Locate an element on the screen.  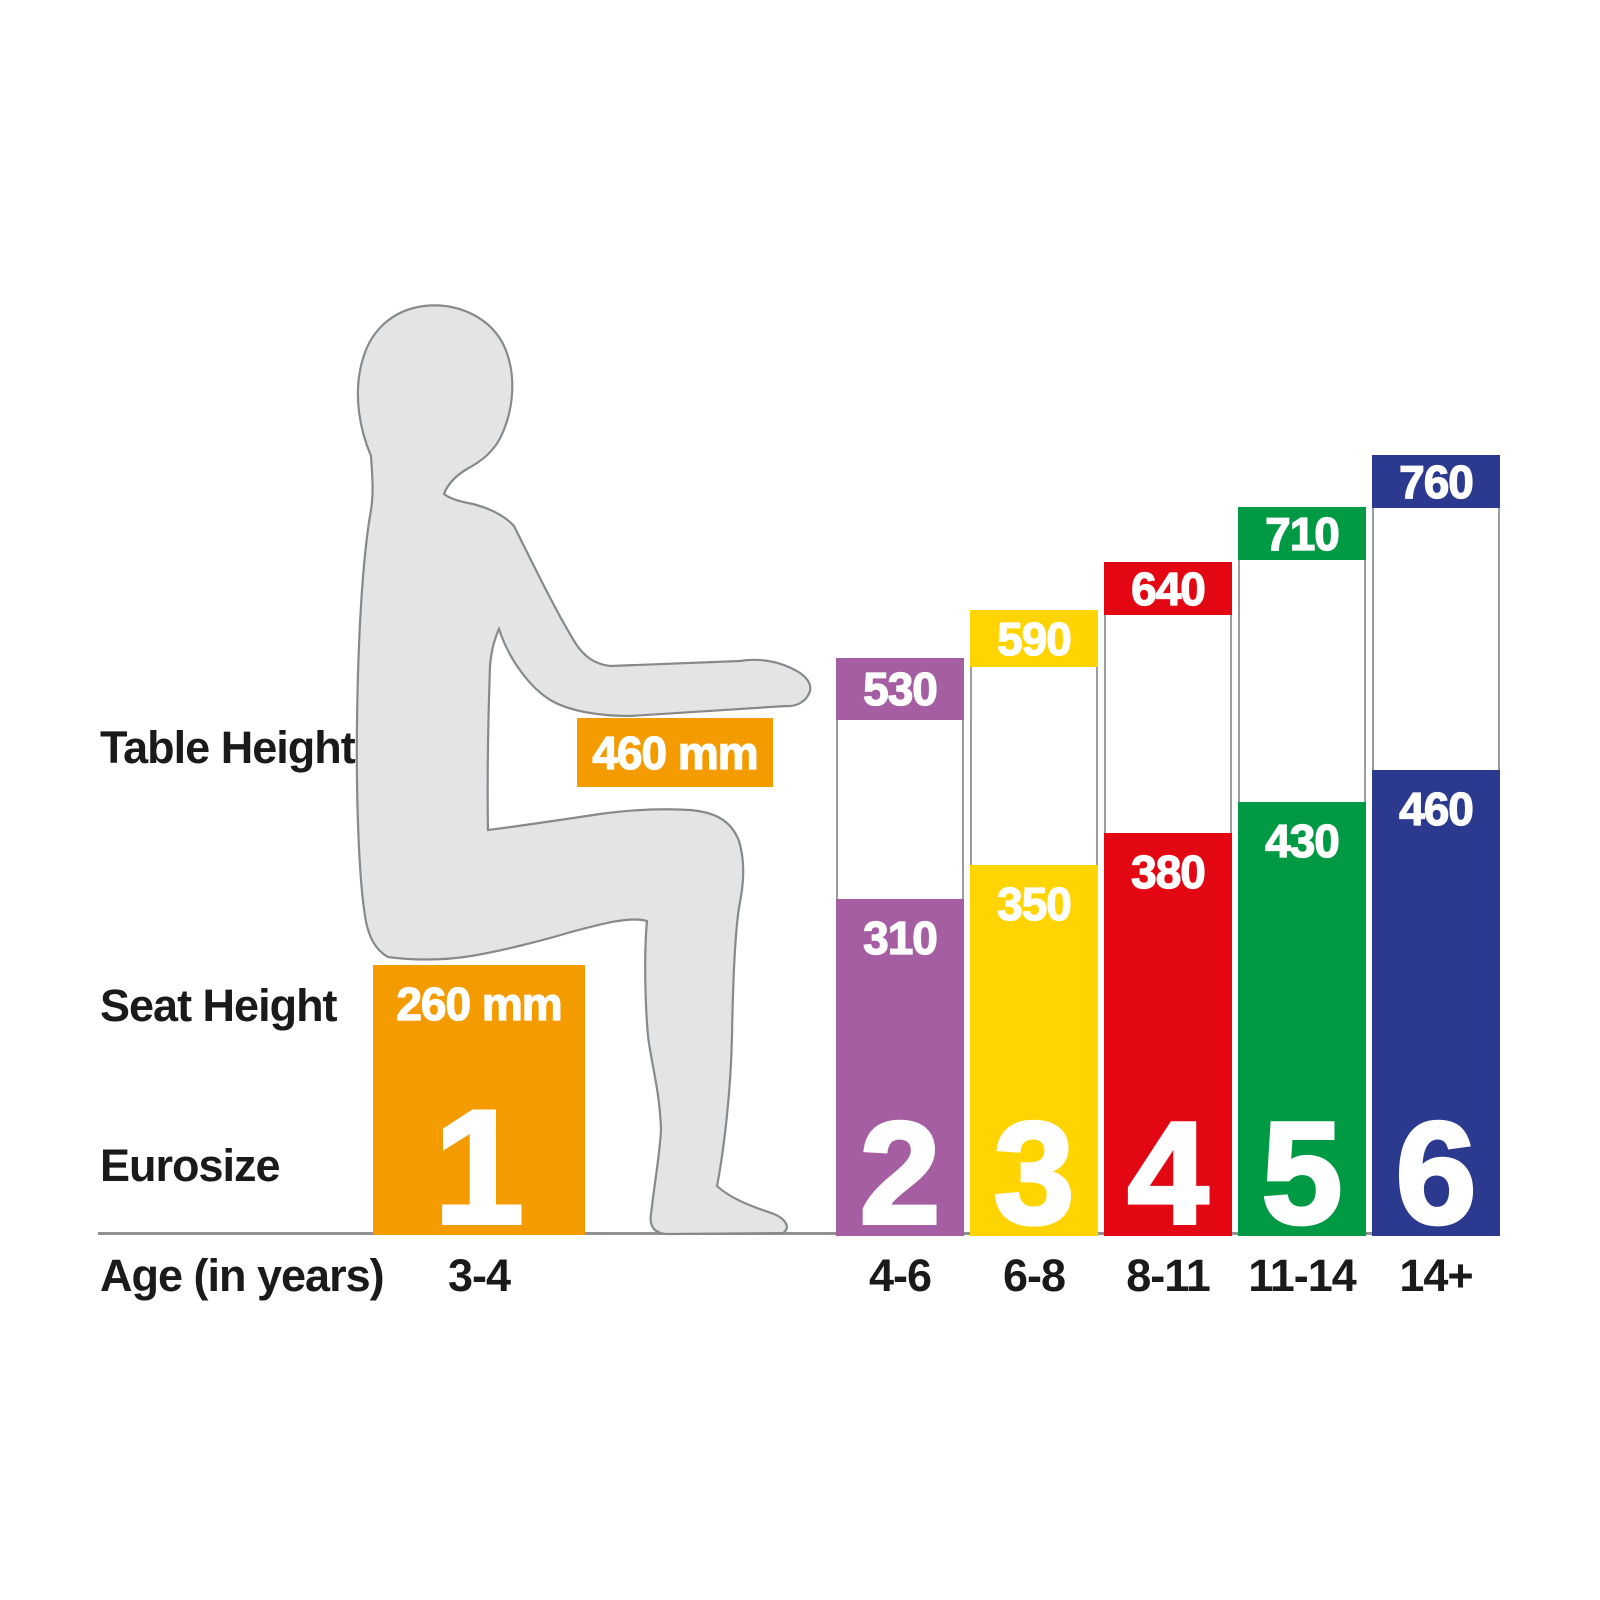
table-height-value: 640 is located at coordinates (1168, 588).